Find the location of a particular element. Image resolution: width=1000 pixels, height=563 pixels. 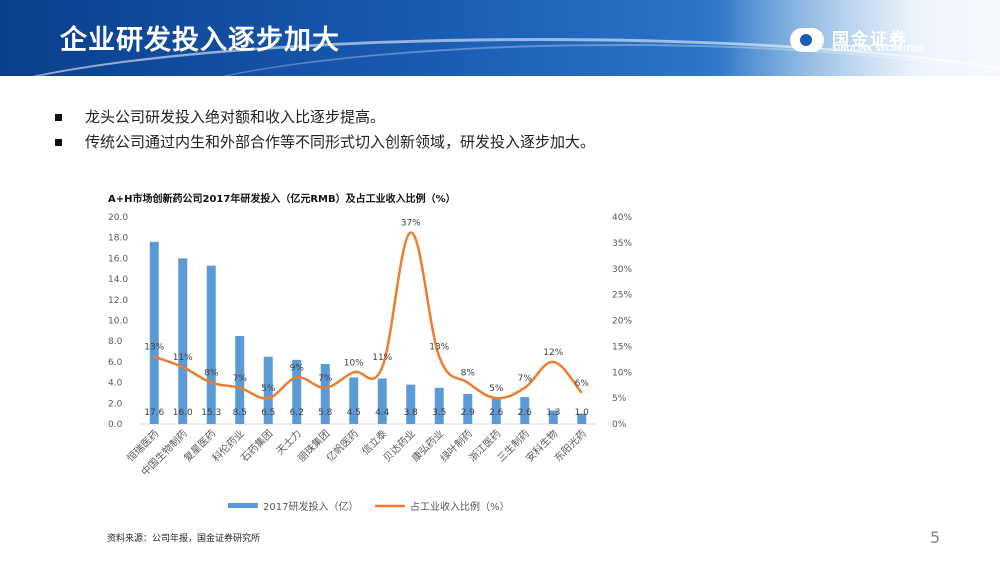

bullet-text: 龙头公司研发投入绝对额和收入比逐步提高。 is located at coordinates (235, 117).